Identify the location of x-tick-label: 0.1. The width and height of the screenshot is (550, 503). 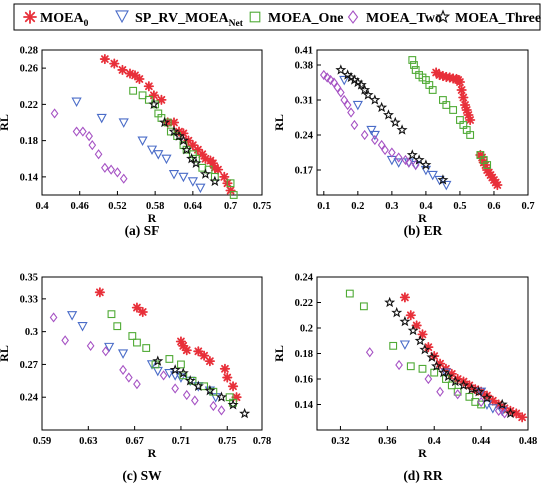
(323, 206).